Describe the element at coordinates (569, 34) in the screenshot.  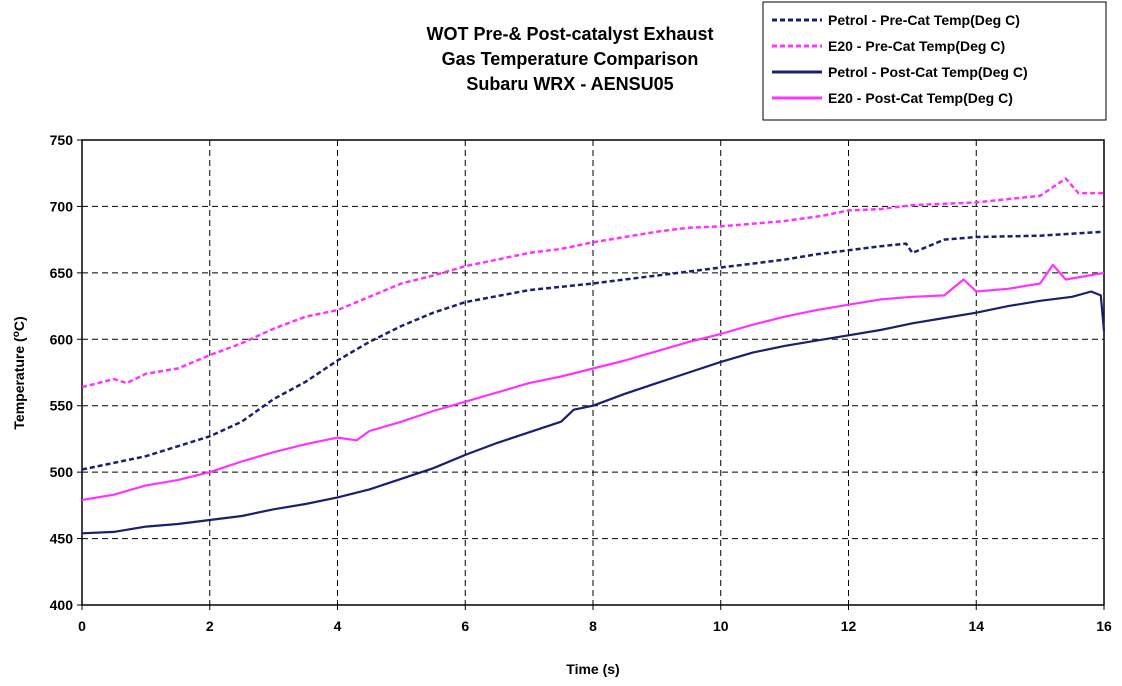
I see `title-line-1: WOT Pre-& Post-catalyst Exhaust` at that location.